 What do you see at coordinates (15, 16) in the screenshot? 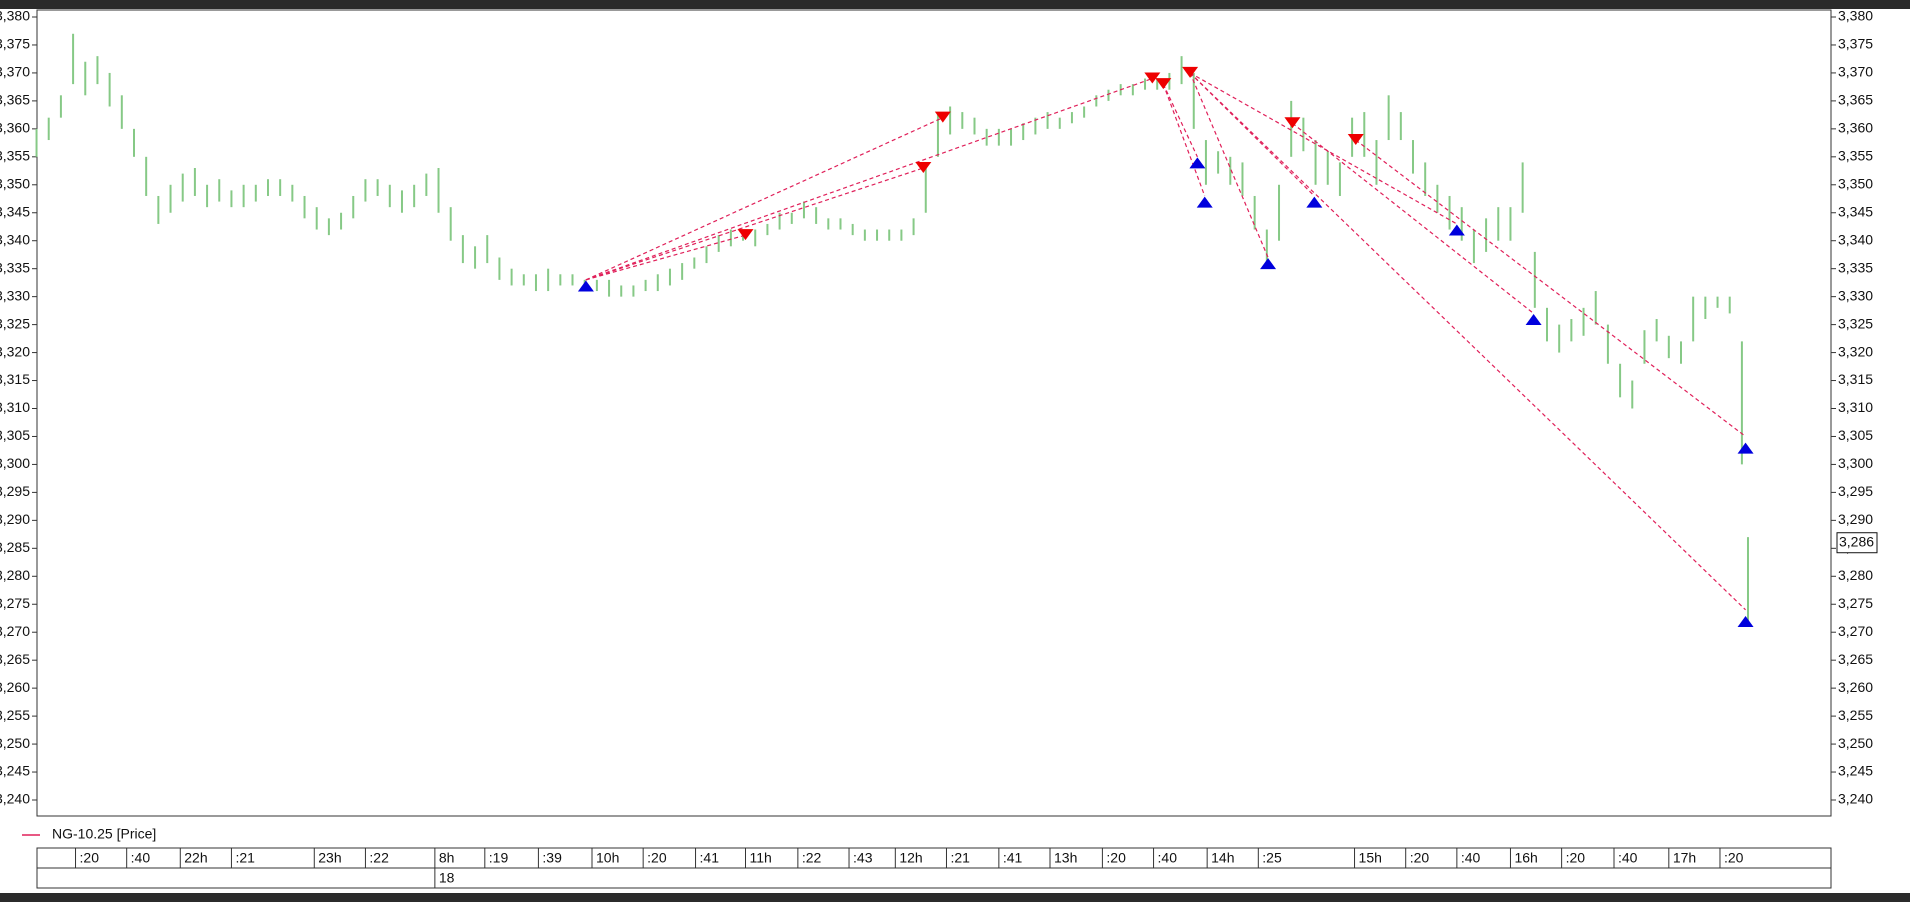
I see `y-tick-label-left: 3,380` at bounding box center [15, 16].